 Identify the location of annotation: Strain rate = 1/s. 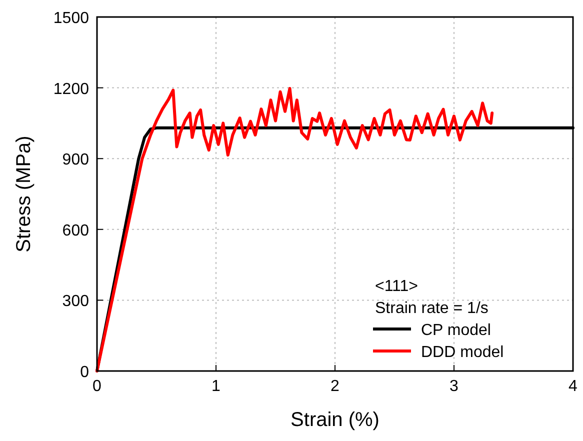
(431, 308).